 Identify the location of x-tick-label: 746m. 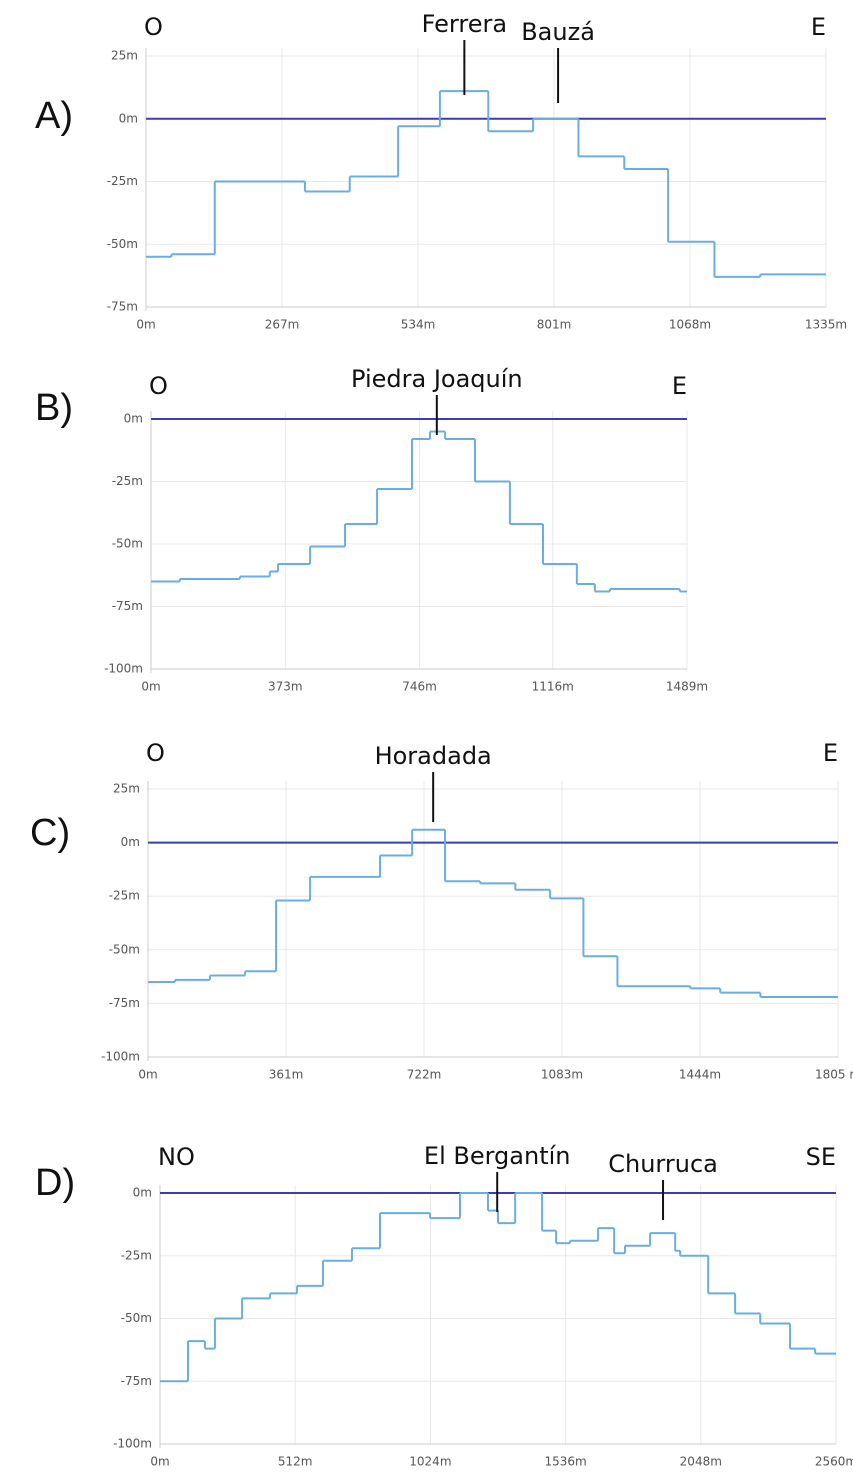
(419, 687).